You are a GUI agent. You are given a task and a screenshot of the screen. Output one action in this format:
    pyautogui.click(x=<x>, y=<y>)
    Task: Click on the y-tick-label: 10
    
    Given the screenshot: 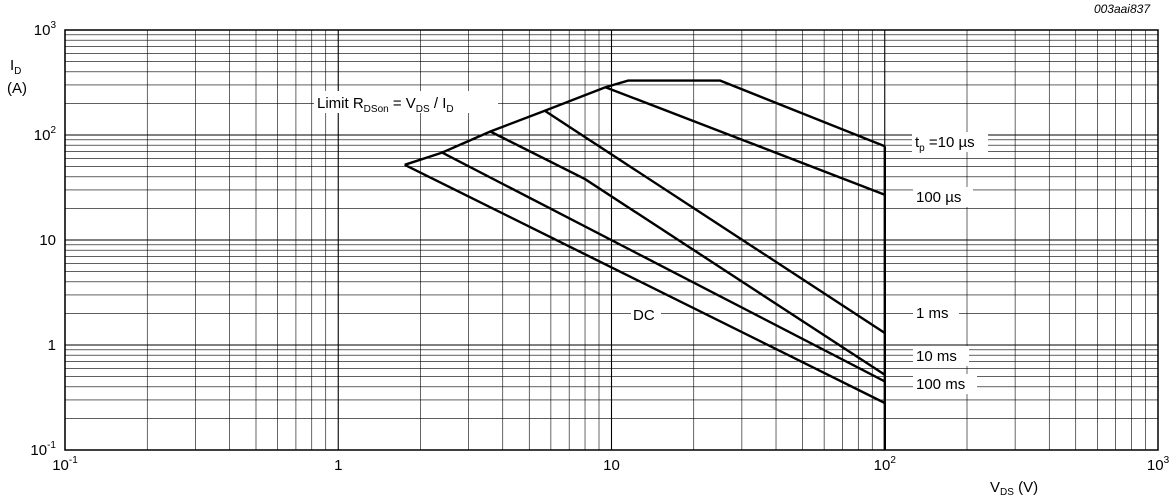 What is the action you would take?
    pyautogui.click(x=47, y=240)
    